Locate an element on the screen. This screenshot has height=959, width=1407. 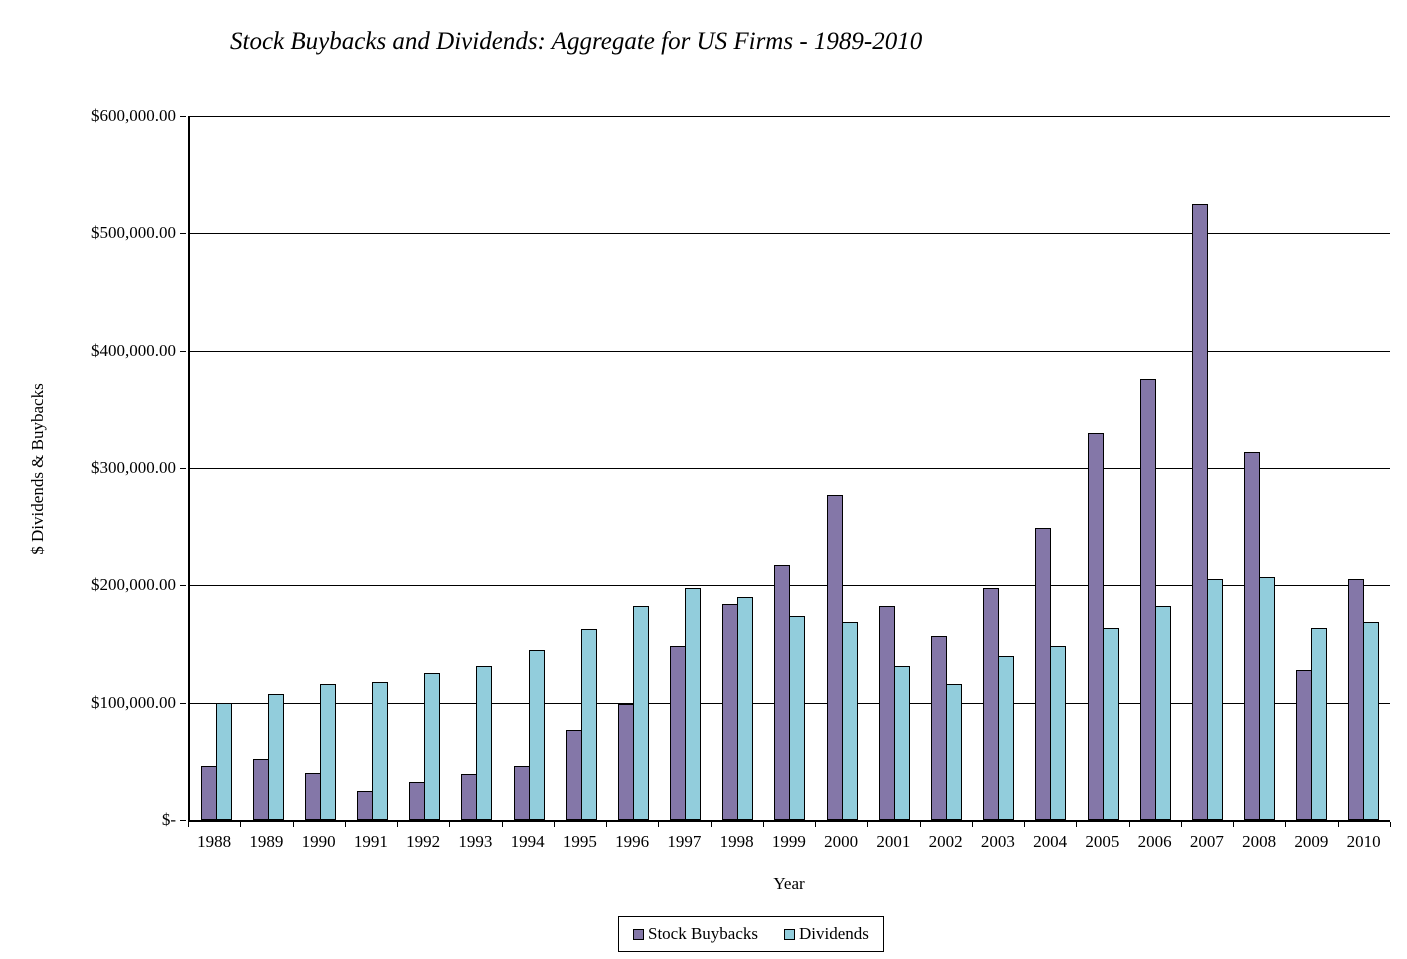
bar-dividends-1994 is located at coordinates (536, 735).